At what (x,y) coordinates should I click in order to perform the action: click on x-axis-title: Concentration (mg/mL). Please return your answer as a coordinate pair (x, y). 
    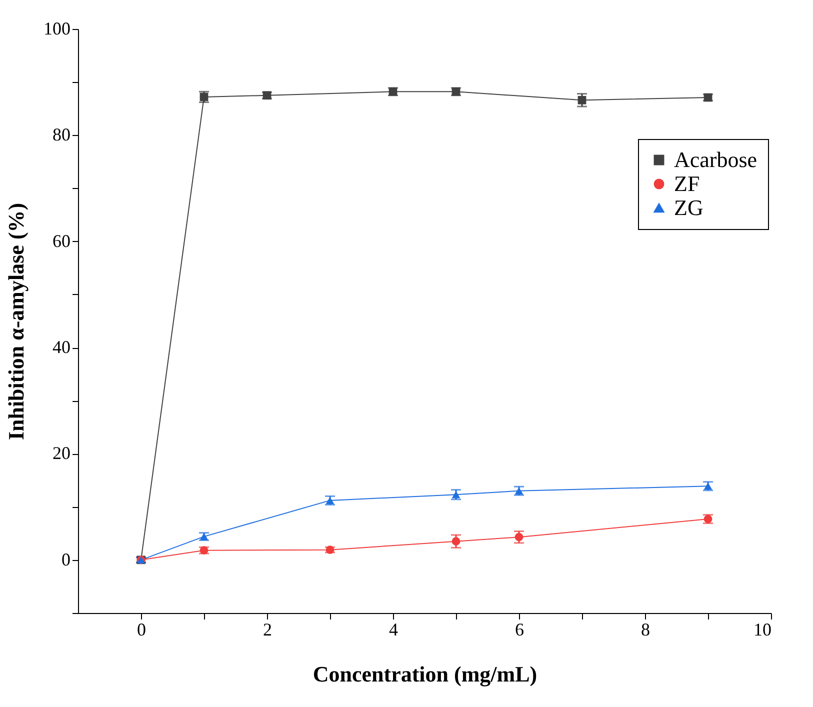
    Looking at the image, I should click on (425, 674).